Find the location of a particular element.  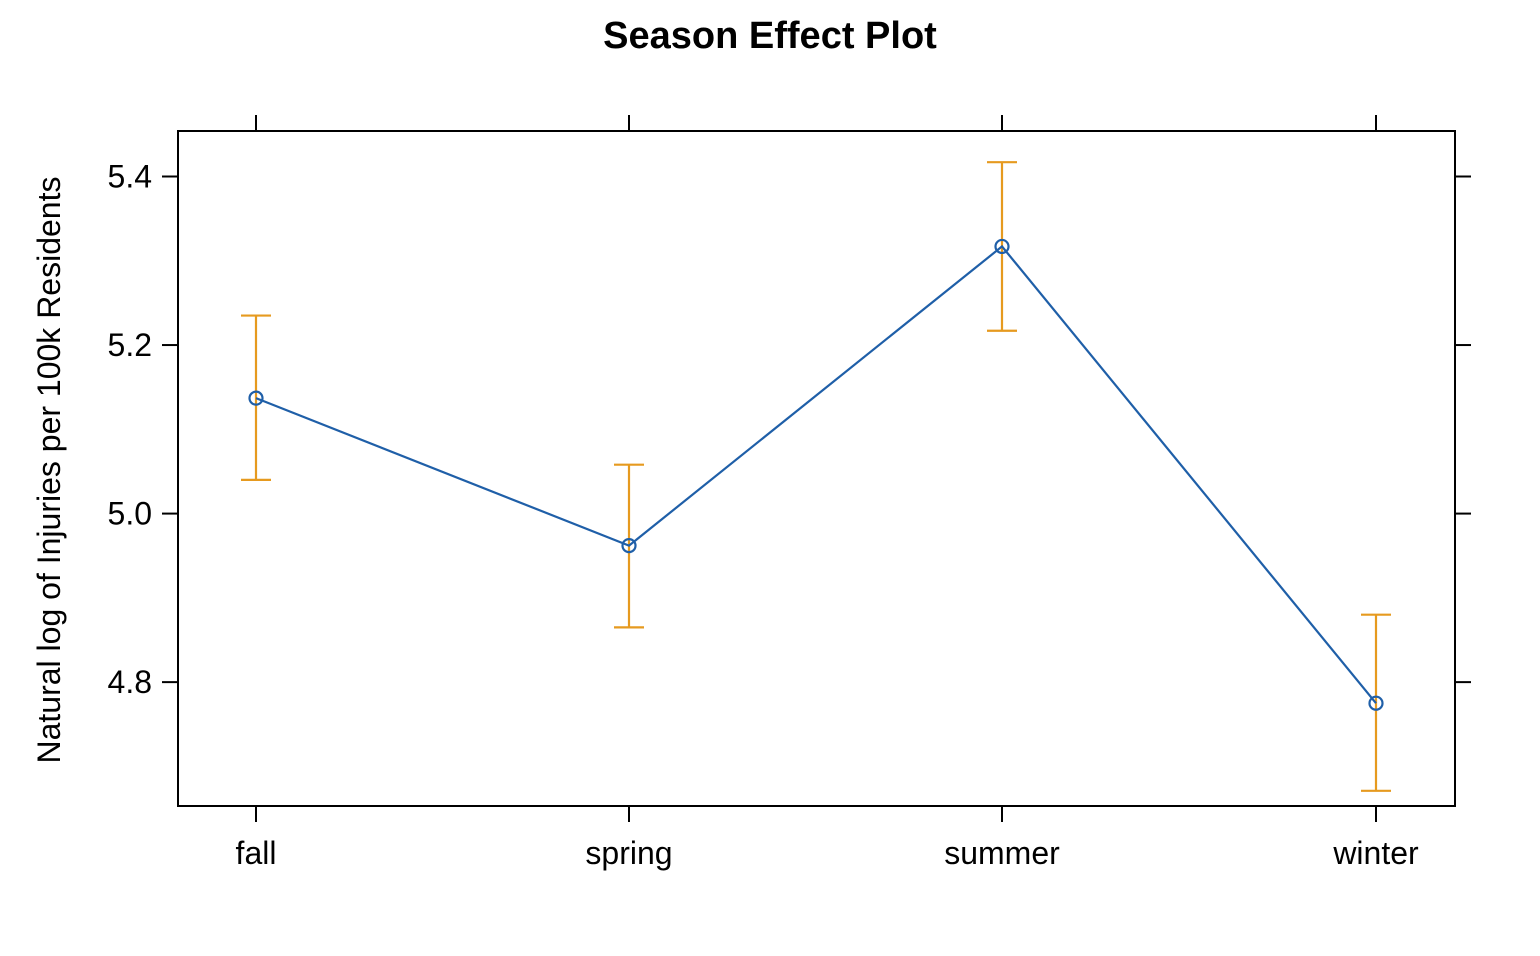

data-point-fall is located at coordinates (256, 398).